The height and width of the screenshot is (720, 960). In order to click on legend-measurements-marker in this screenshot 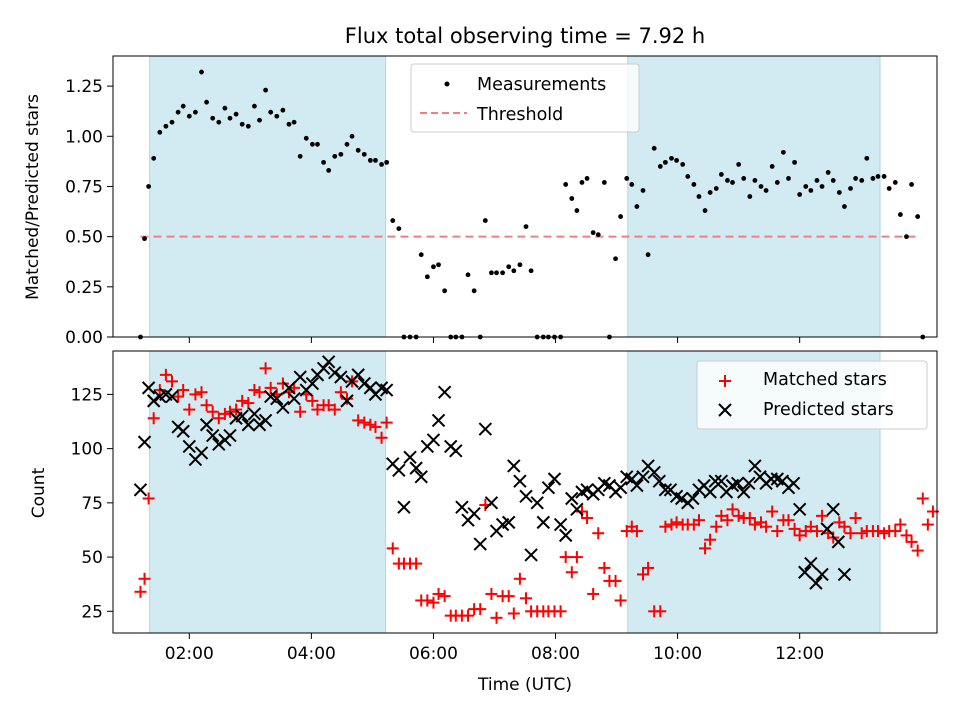, I will do `click(447, 84)`.